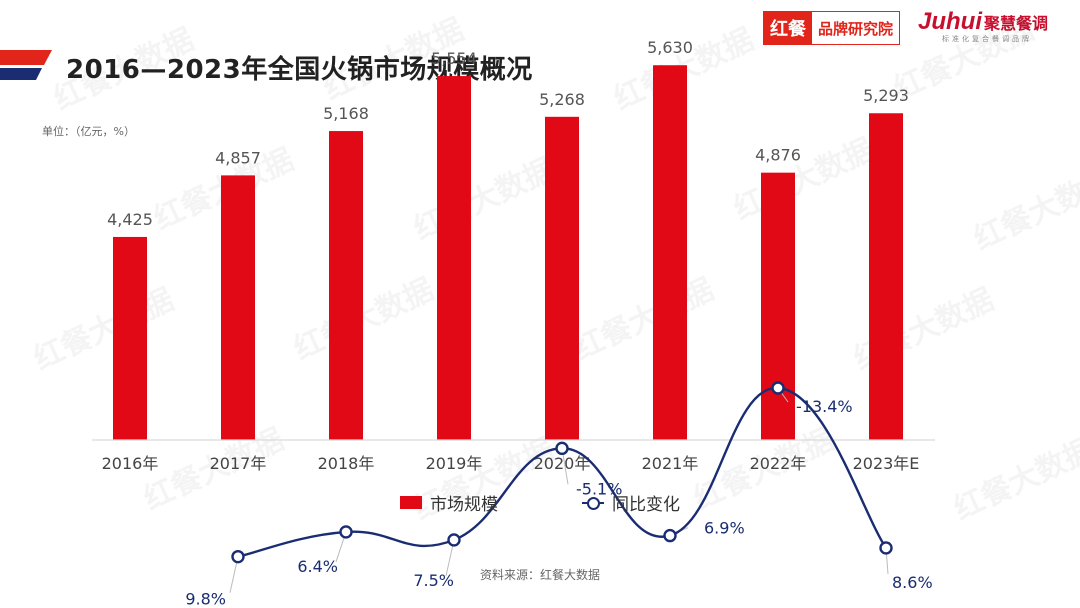 This screenshot has width=1080, height=608. What do you see at coordinates (454, 463) in the screenshot?
I see `x-tick-label: 2019年` at bounding box center [454, 463].